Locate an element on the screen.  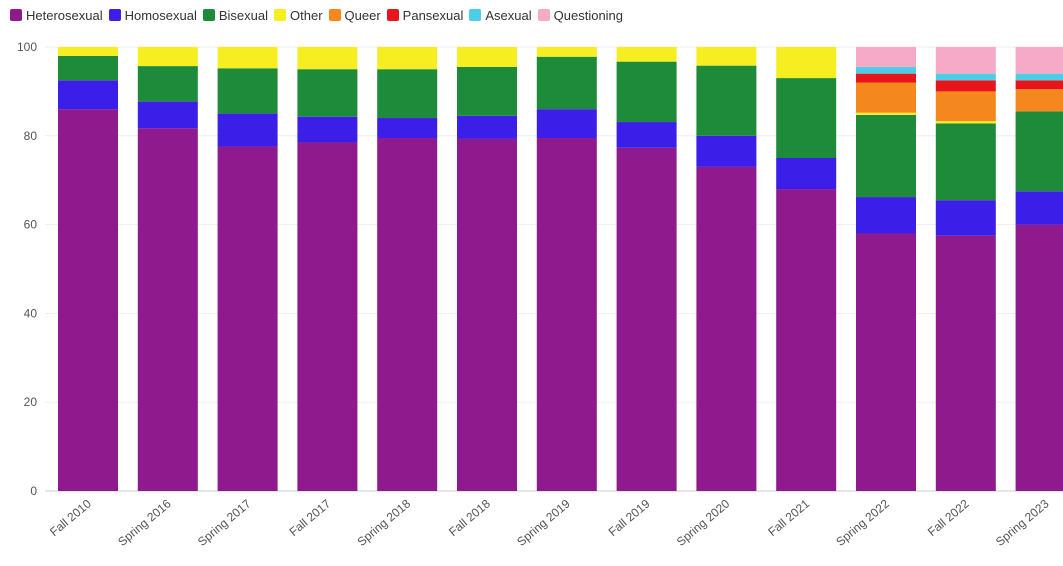
legend-item-heterosexual: Heterosexual is located at coordinates (56, 15).